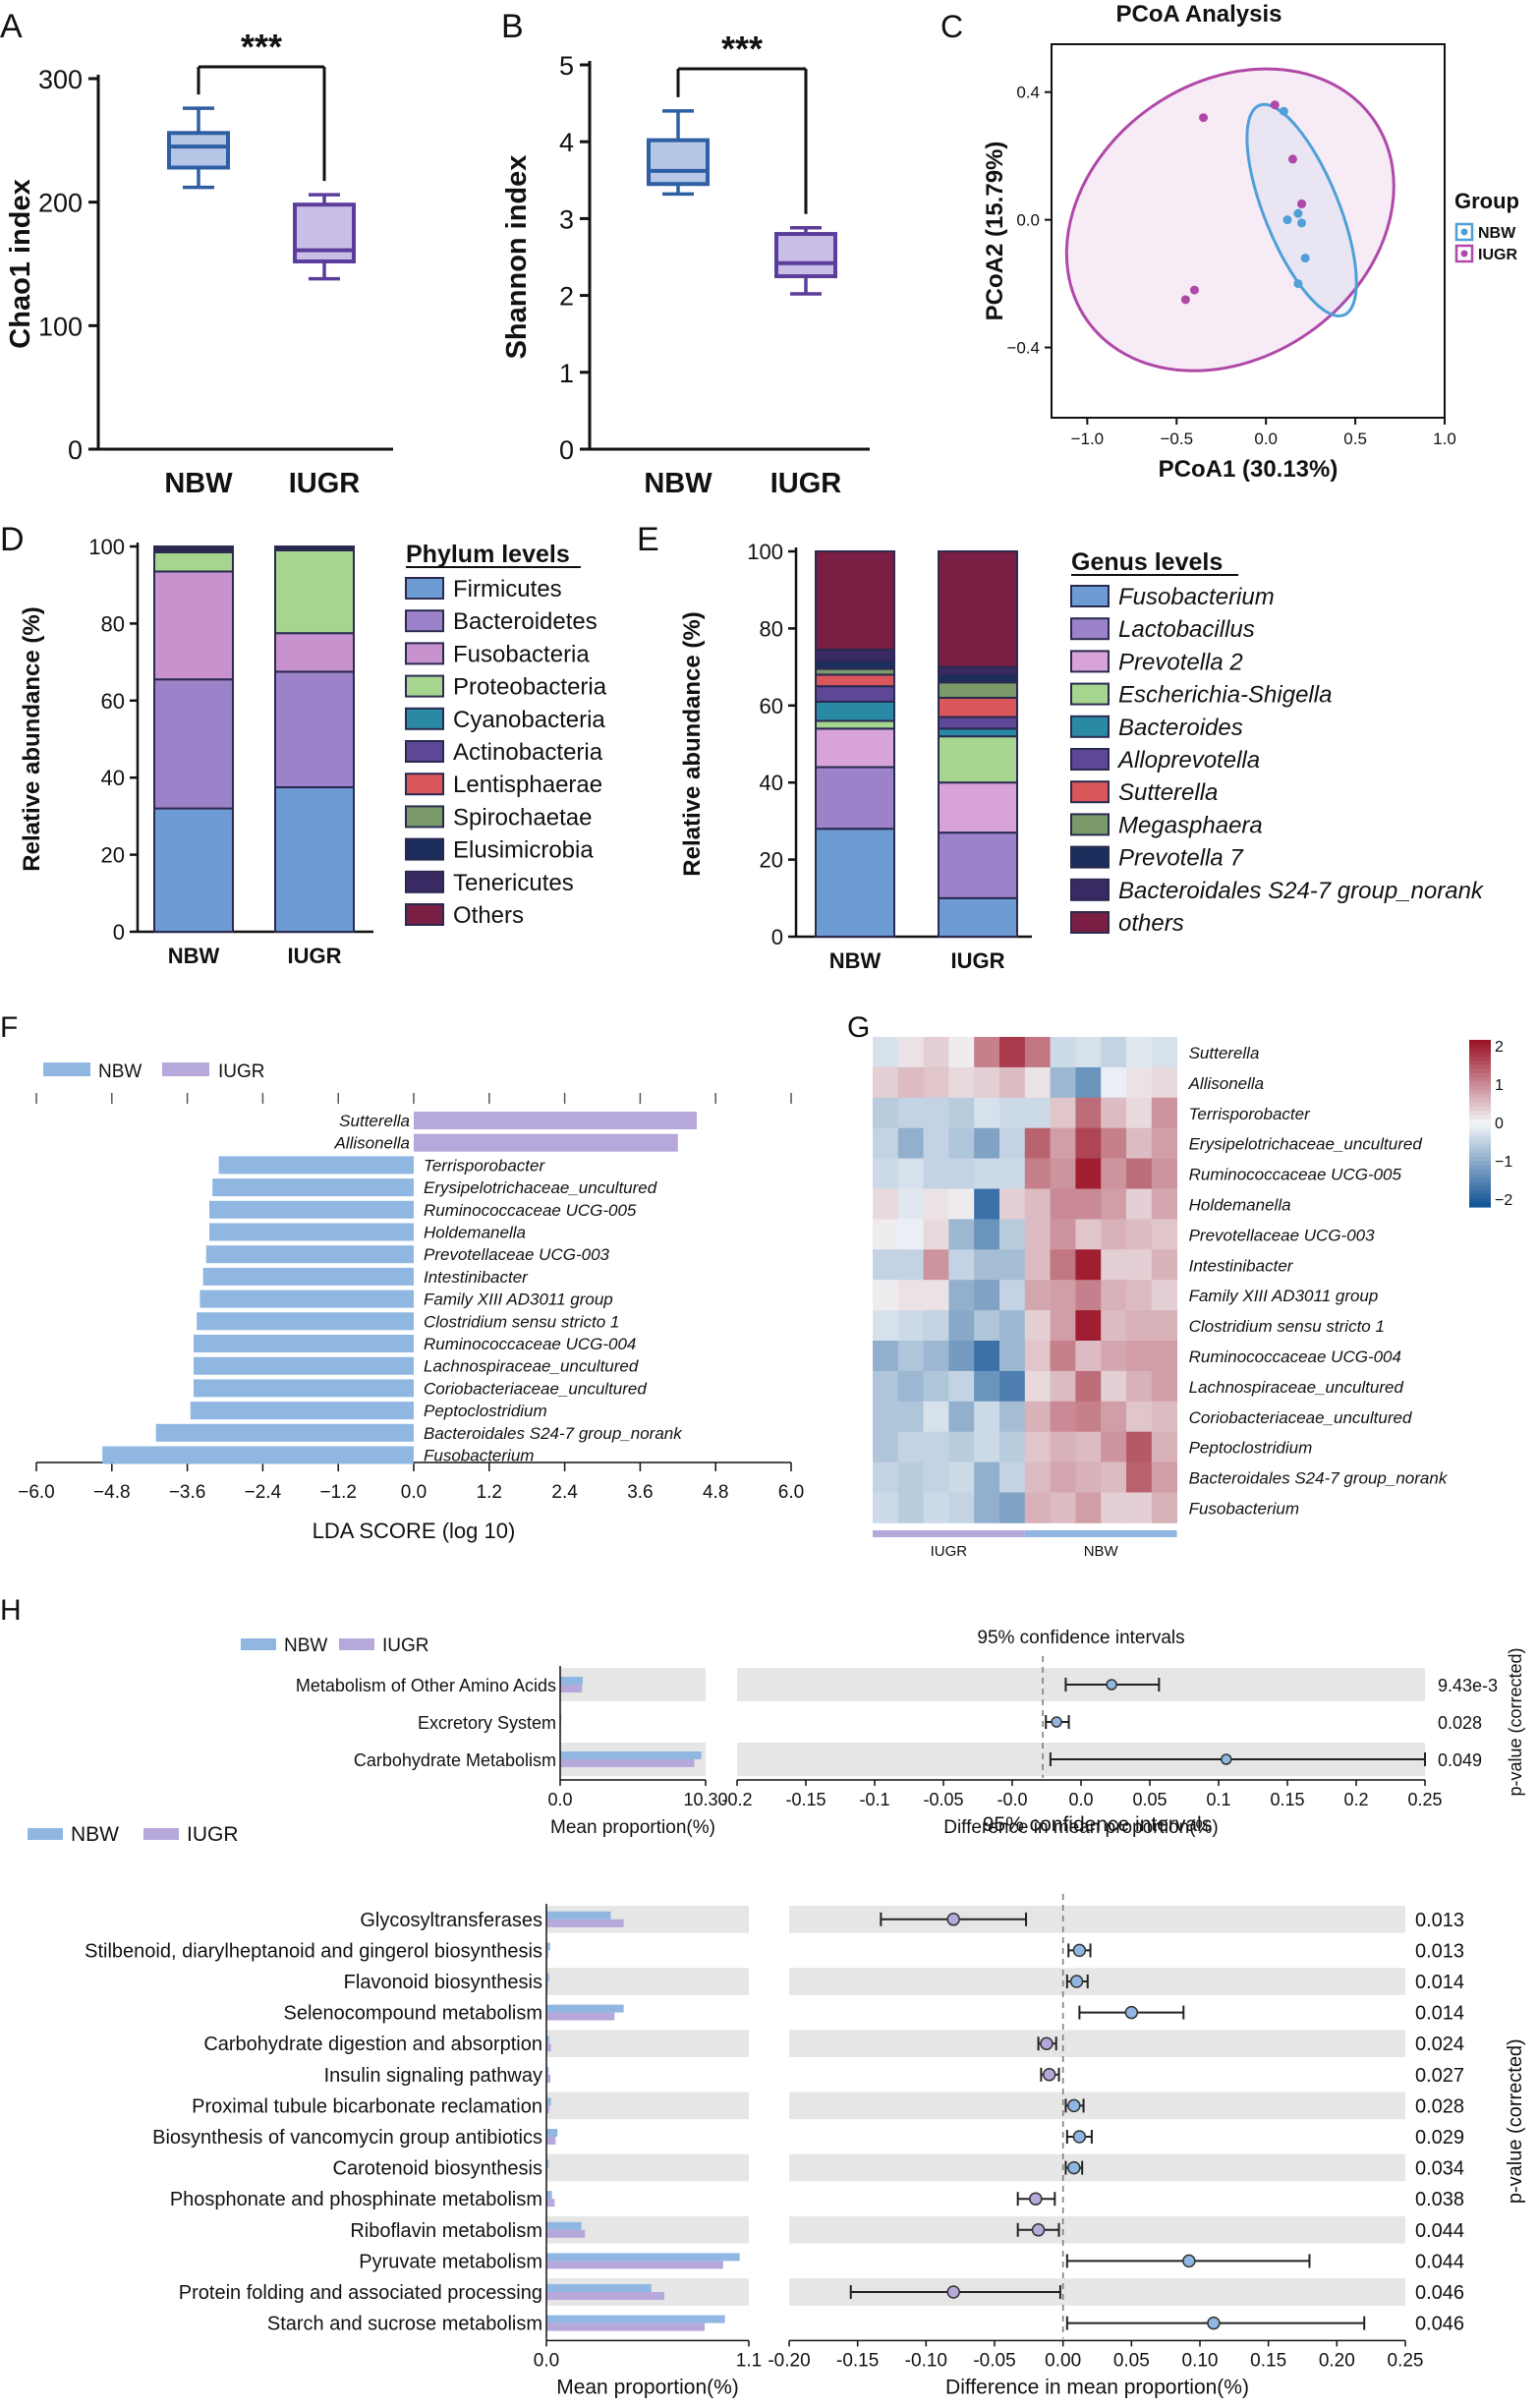  I want to click on panel-letter: G, so click(859, 1027).